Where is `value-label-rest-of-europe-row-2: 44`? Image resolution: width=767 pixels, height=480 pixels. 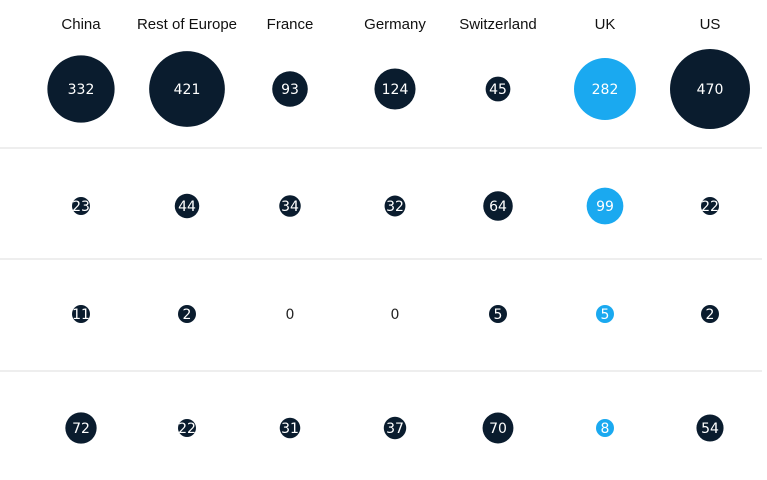
value-label-rest-of-europe-row-2: 44 is located at coordinates (187, 207).